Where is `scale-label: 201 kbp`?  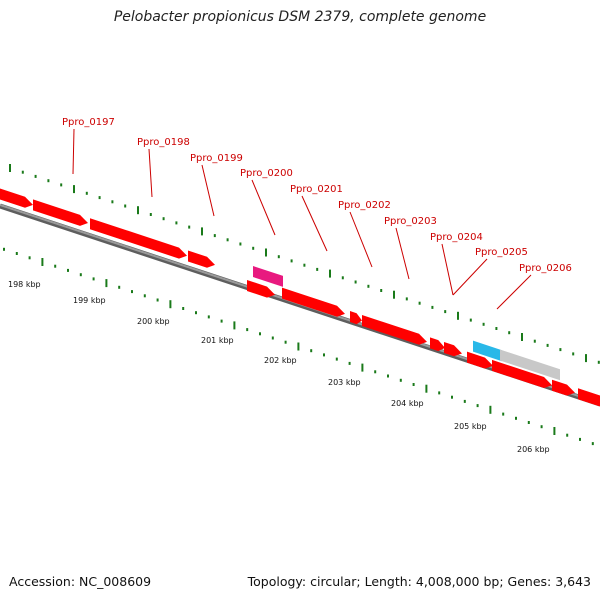 scale-label: 201 kbp is located at coordinates (217, 340).